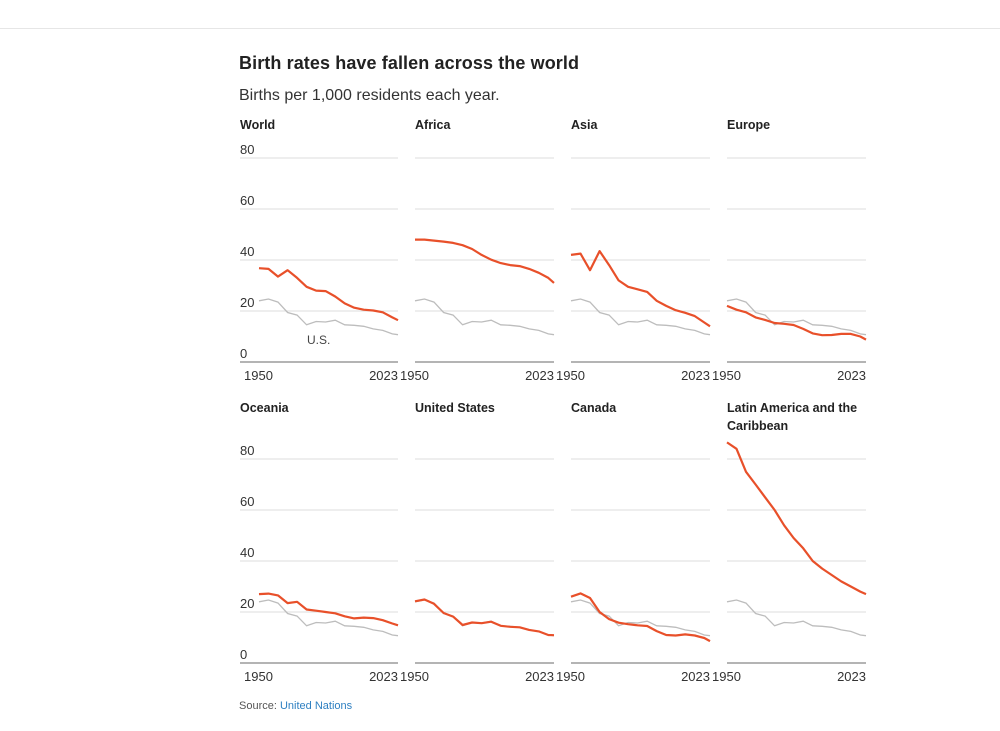 The width and height of the screenshot is (1000, 731). I want to click on source-link: United Nations, so click(316, 706).